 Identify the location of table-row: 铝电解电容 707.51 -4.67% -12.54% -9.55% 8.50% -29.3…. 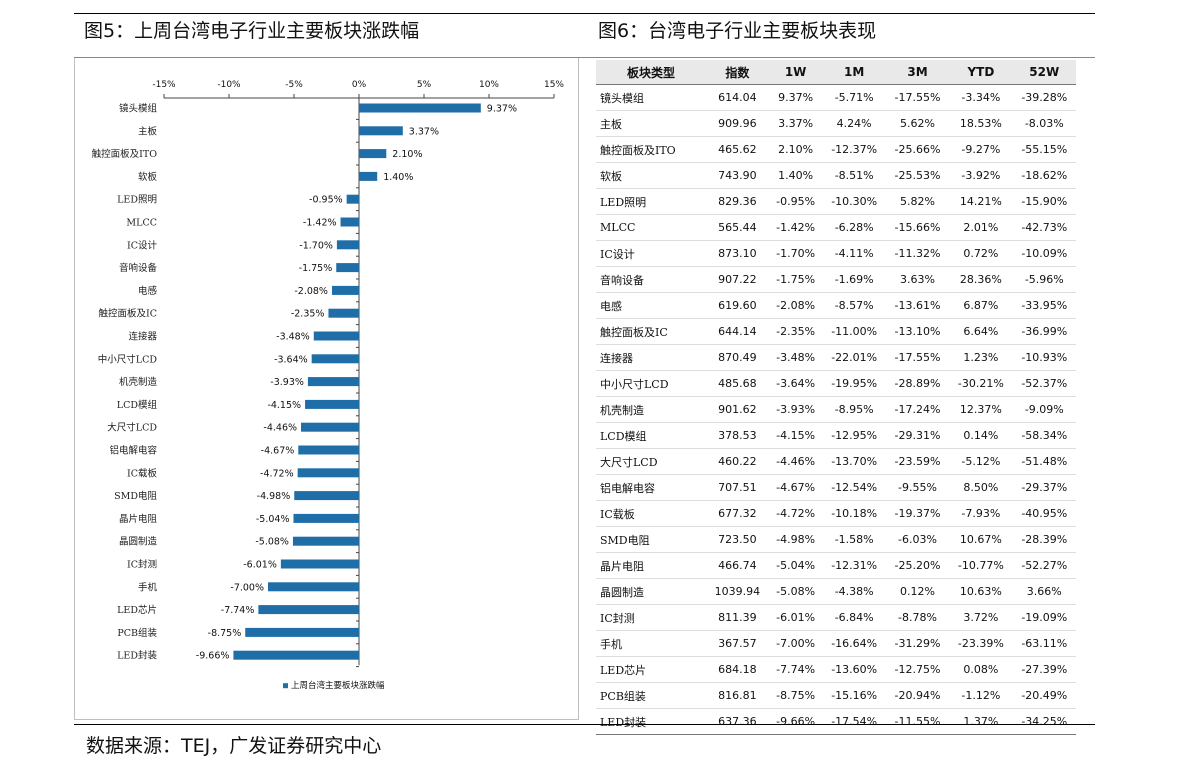
(836, 487).